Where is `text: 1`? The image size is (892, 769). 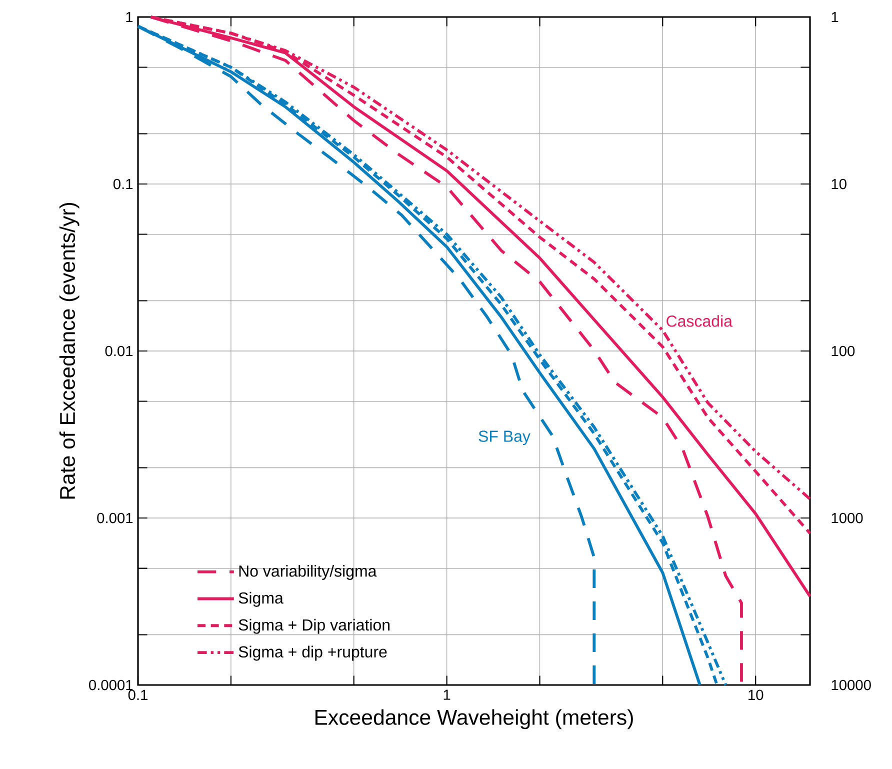
text: 1 is located at coordinates (835, 17).